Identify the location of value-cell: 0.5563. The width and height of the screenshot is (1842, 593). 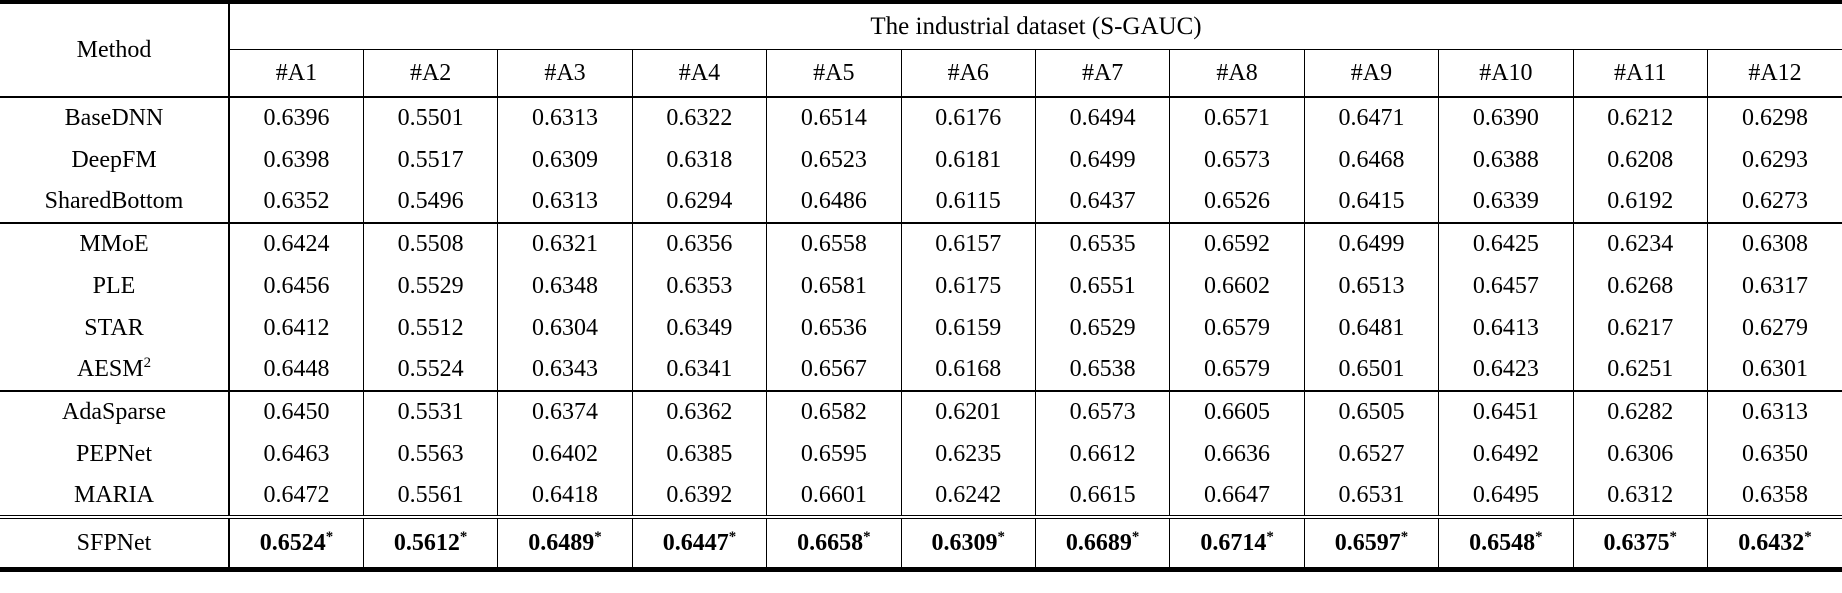
(430, 454).